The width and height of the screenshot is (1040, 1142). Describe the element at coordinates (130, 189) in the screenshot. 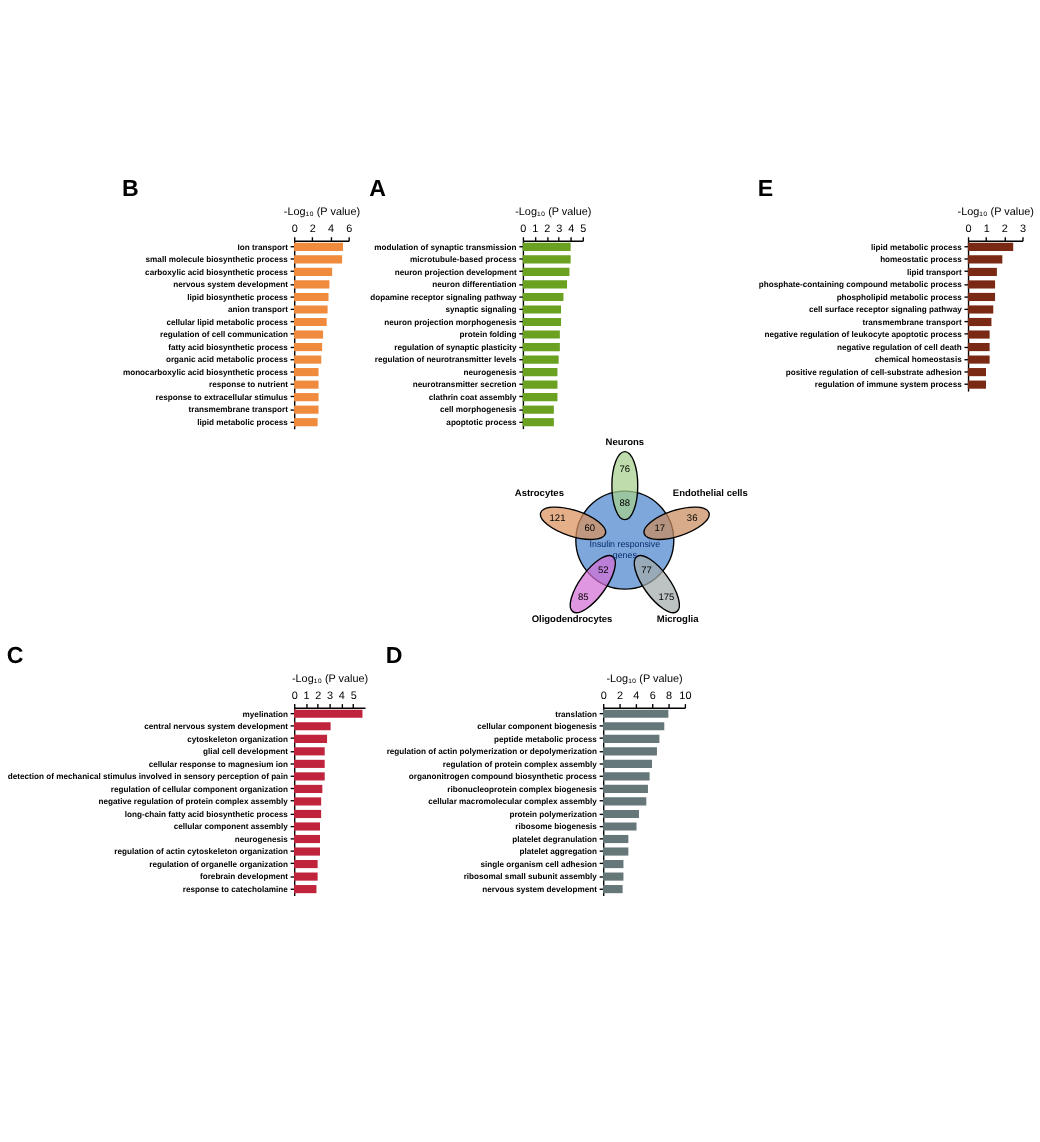

I see `chart-title: B` at that location.